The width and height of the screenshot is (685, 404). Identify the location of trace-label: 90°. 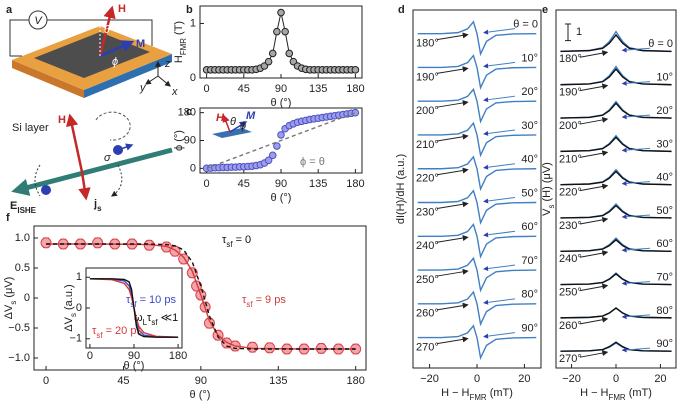
(529, 329).